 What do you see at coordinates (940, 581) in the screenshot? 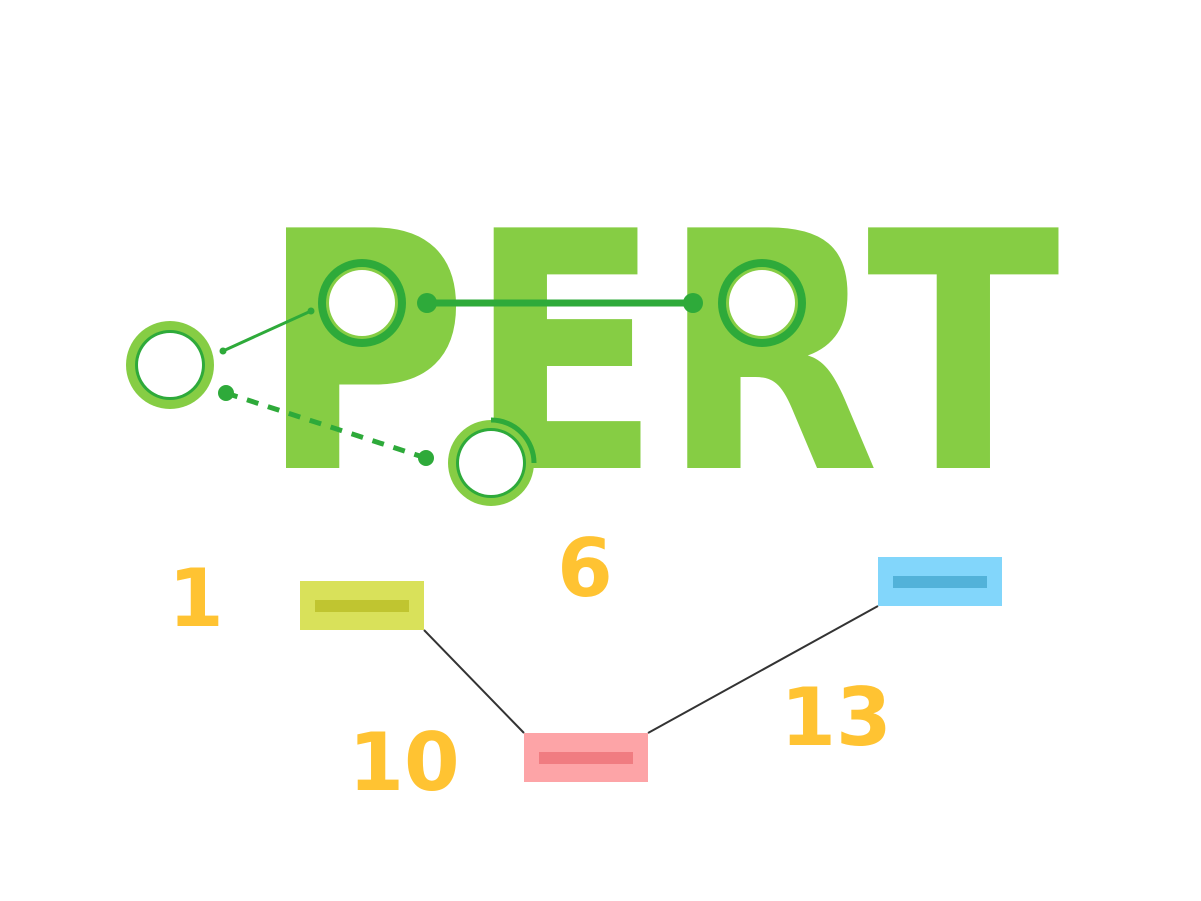
I see `blue-box` at bounding box center [940, 581].